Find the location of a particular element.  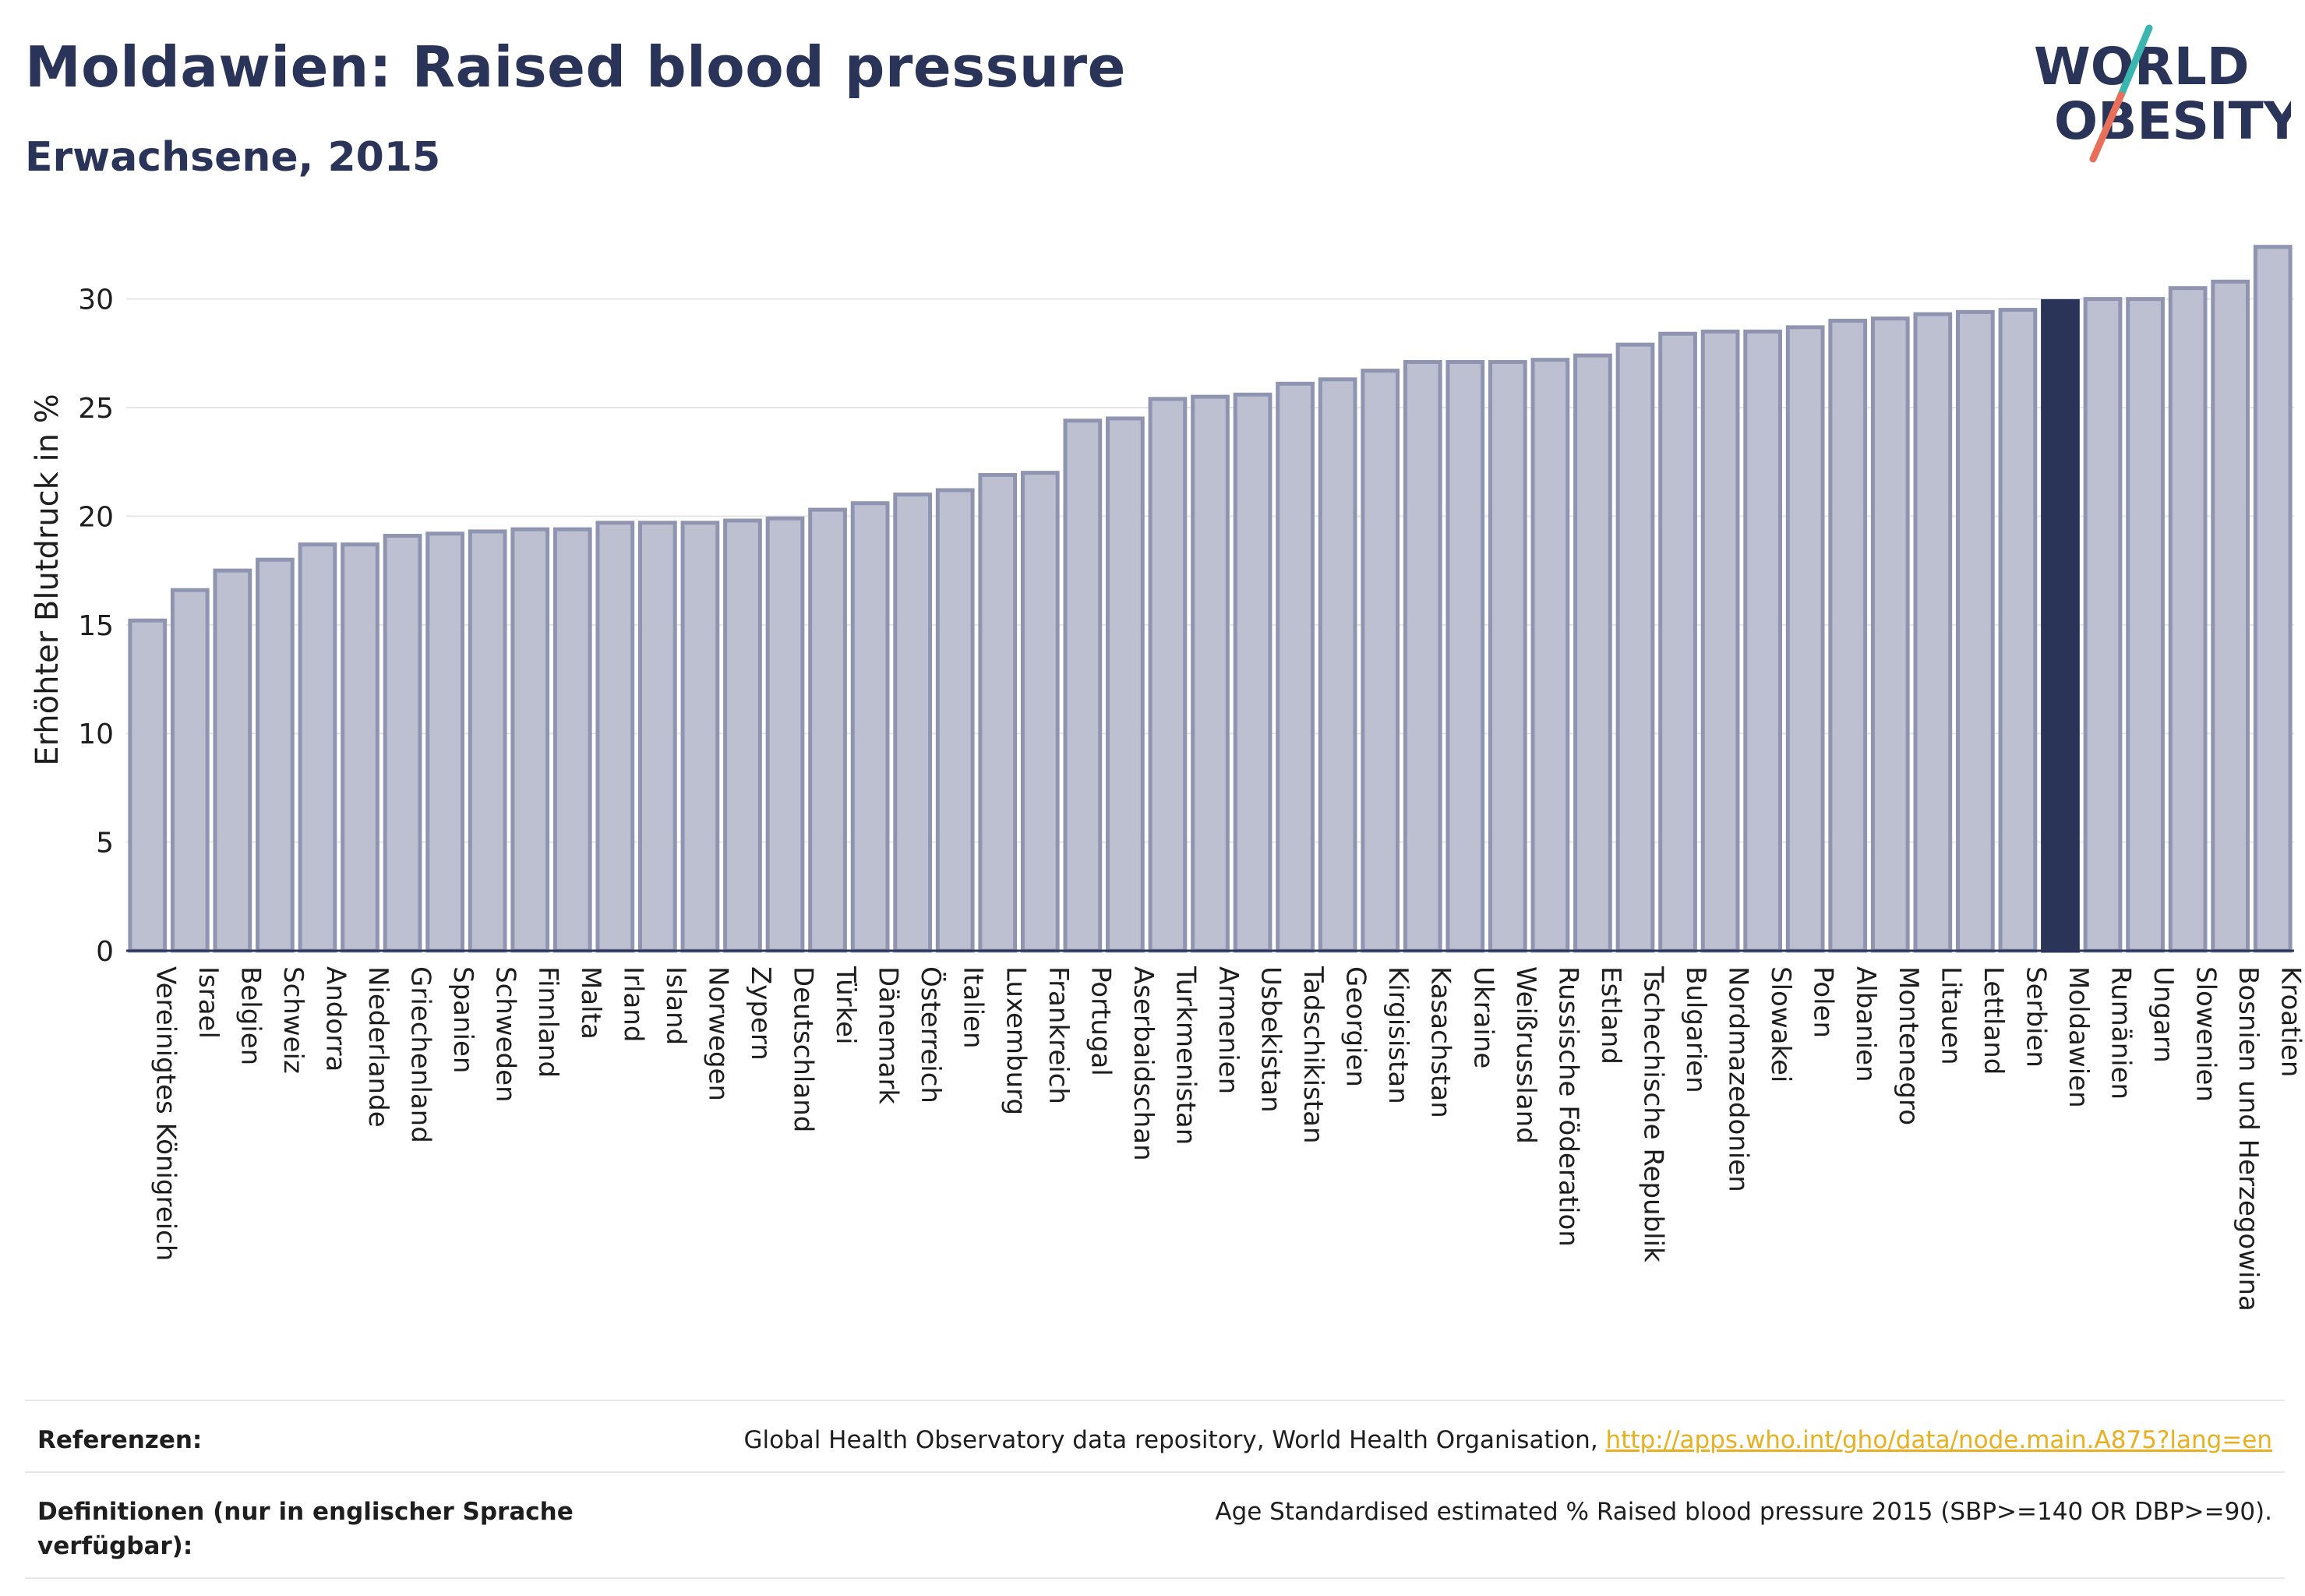

references-label: Referenzen: is located at coordinates (120, 1440).